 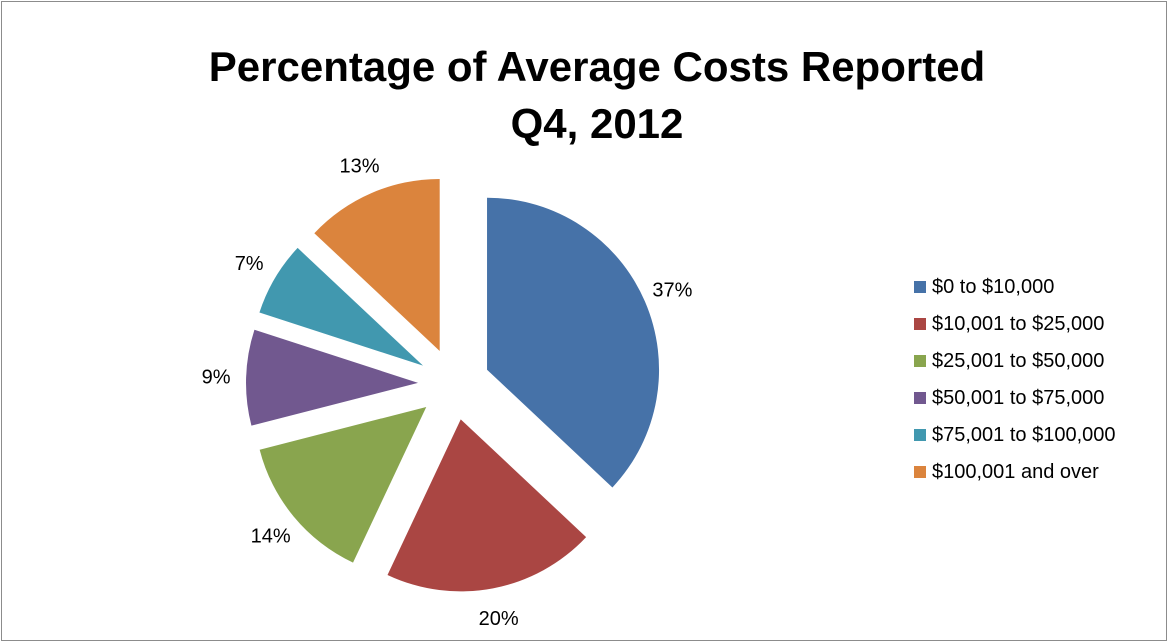 I want to click on legend-item-25-001-to-50-000: $25,001 to $50,000, so click(x=1039, y=362).